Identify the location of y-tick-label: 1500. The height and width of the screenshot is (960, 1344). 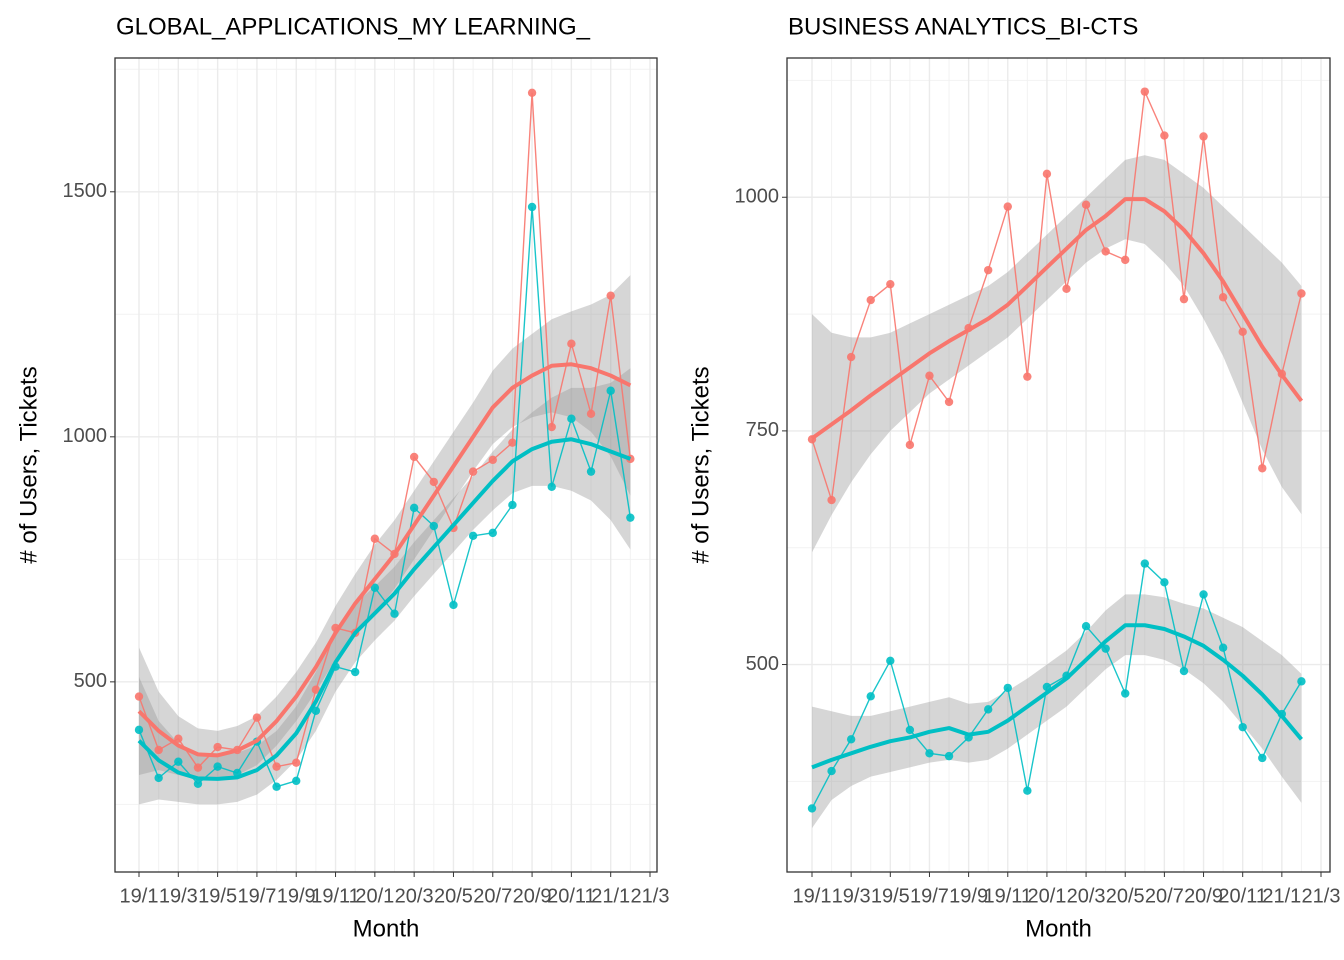
(85, 191).